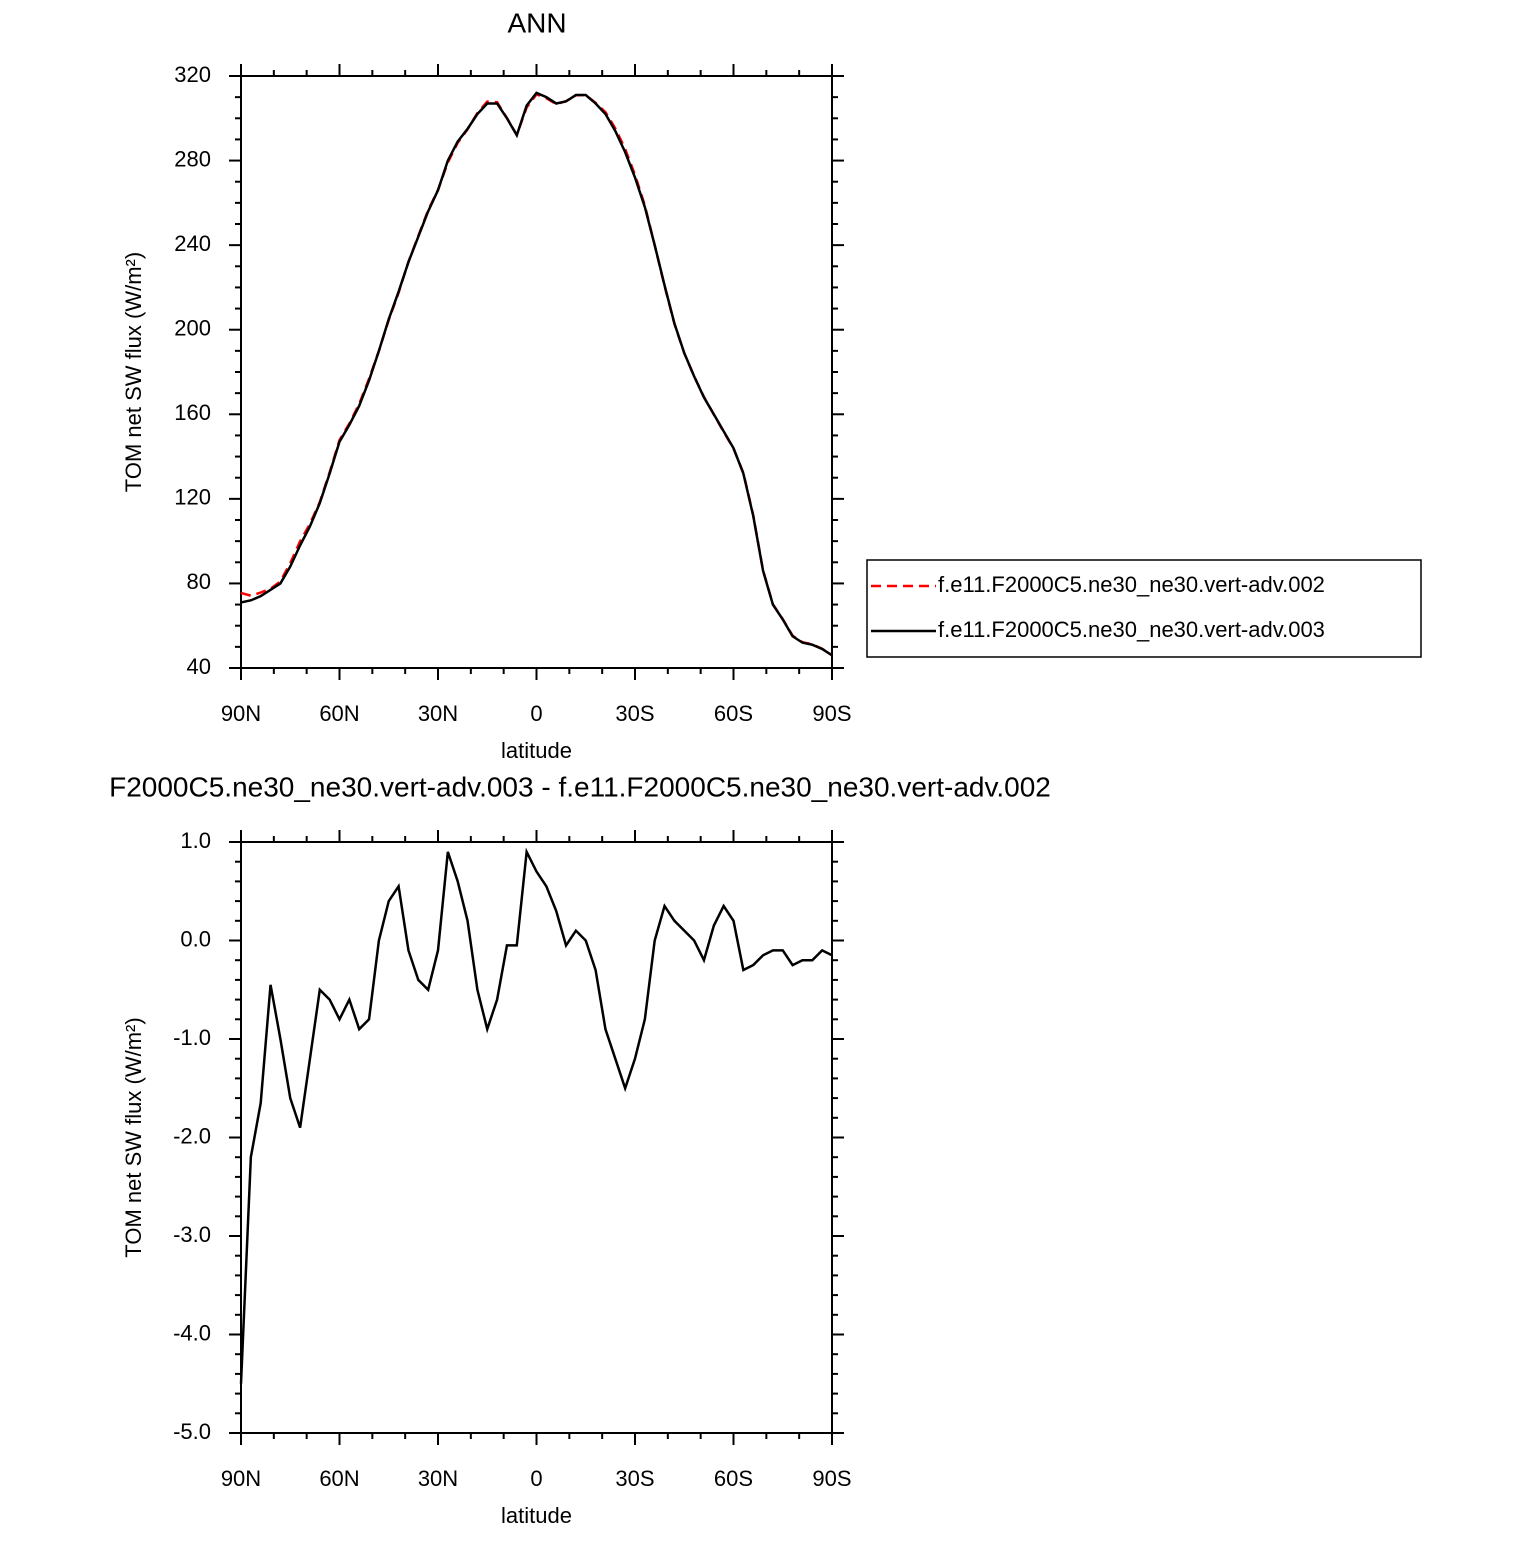 Image resolution: width=1530 pixels, height=1541 pixels. I want to click on legend-label: f.e11.F2000C5.ne30_ne30.vert-adv.002, so click(1131, 584).